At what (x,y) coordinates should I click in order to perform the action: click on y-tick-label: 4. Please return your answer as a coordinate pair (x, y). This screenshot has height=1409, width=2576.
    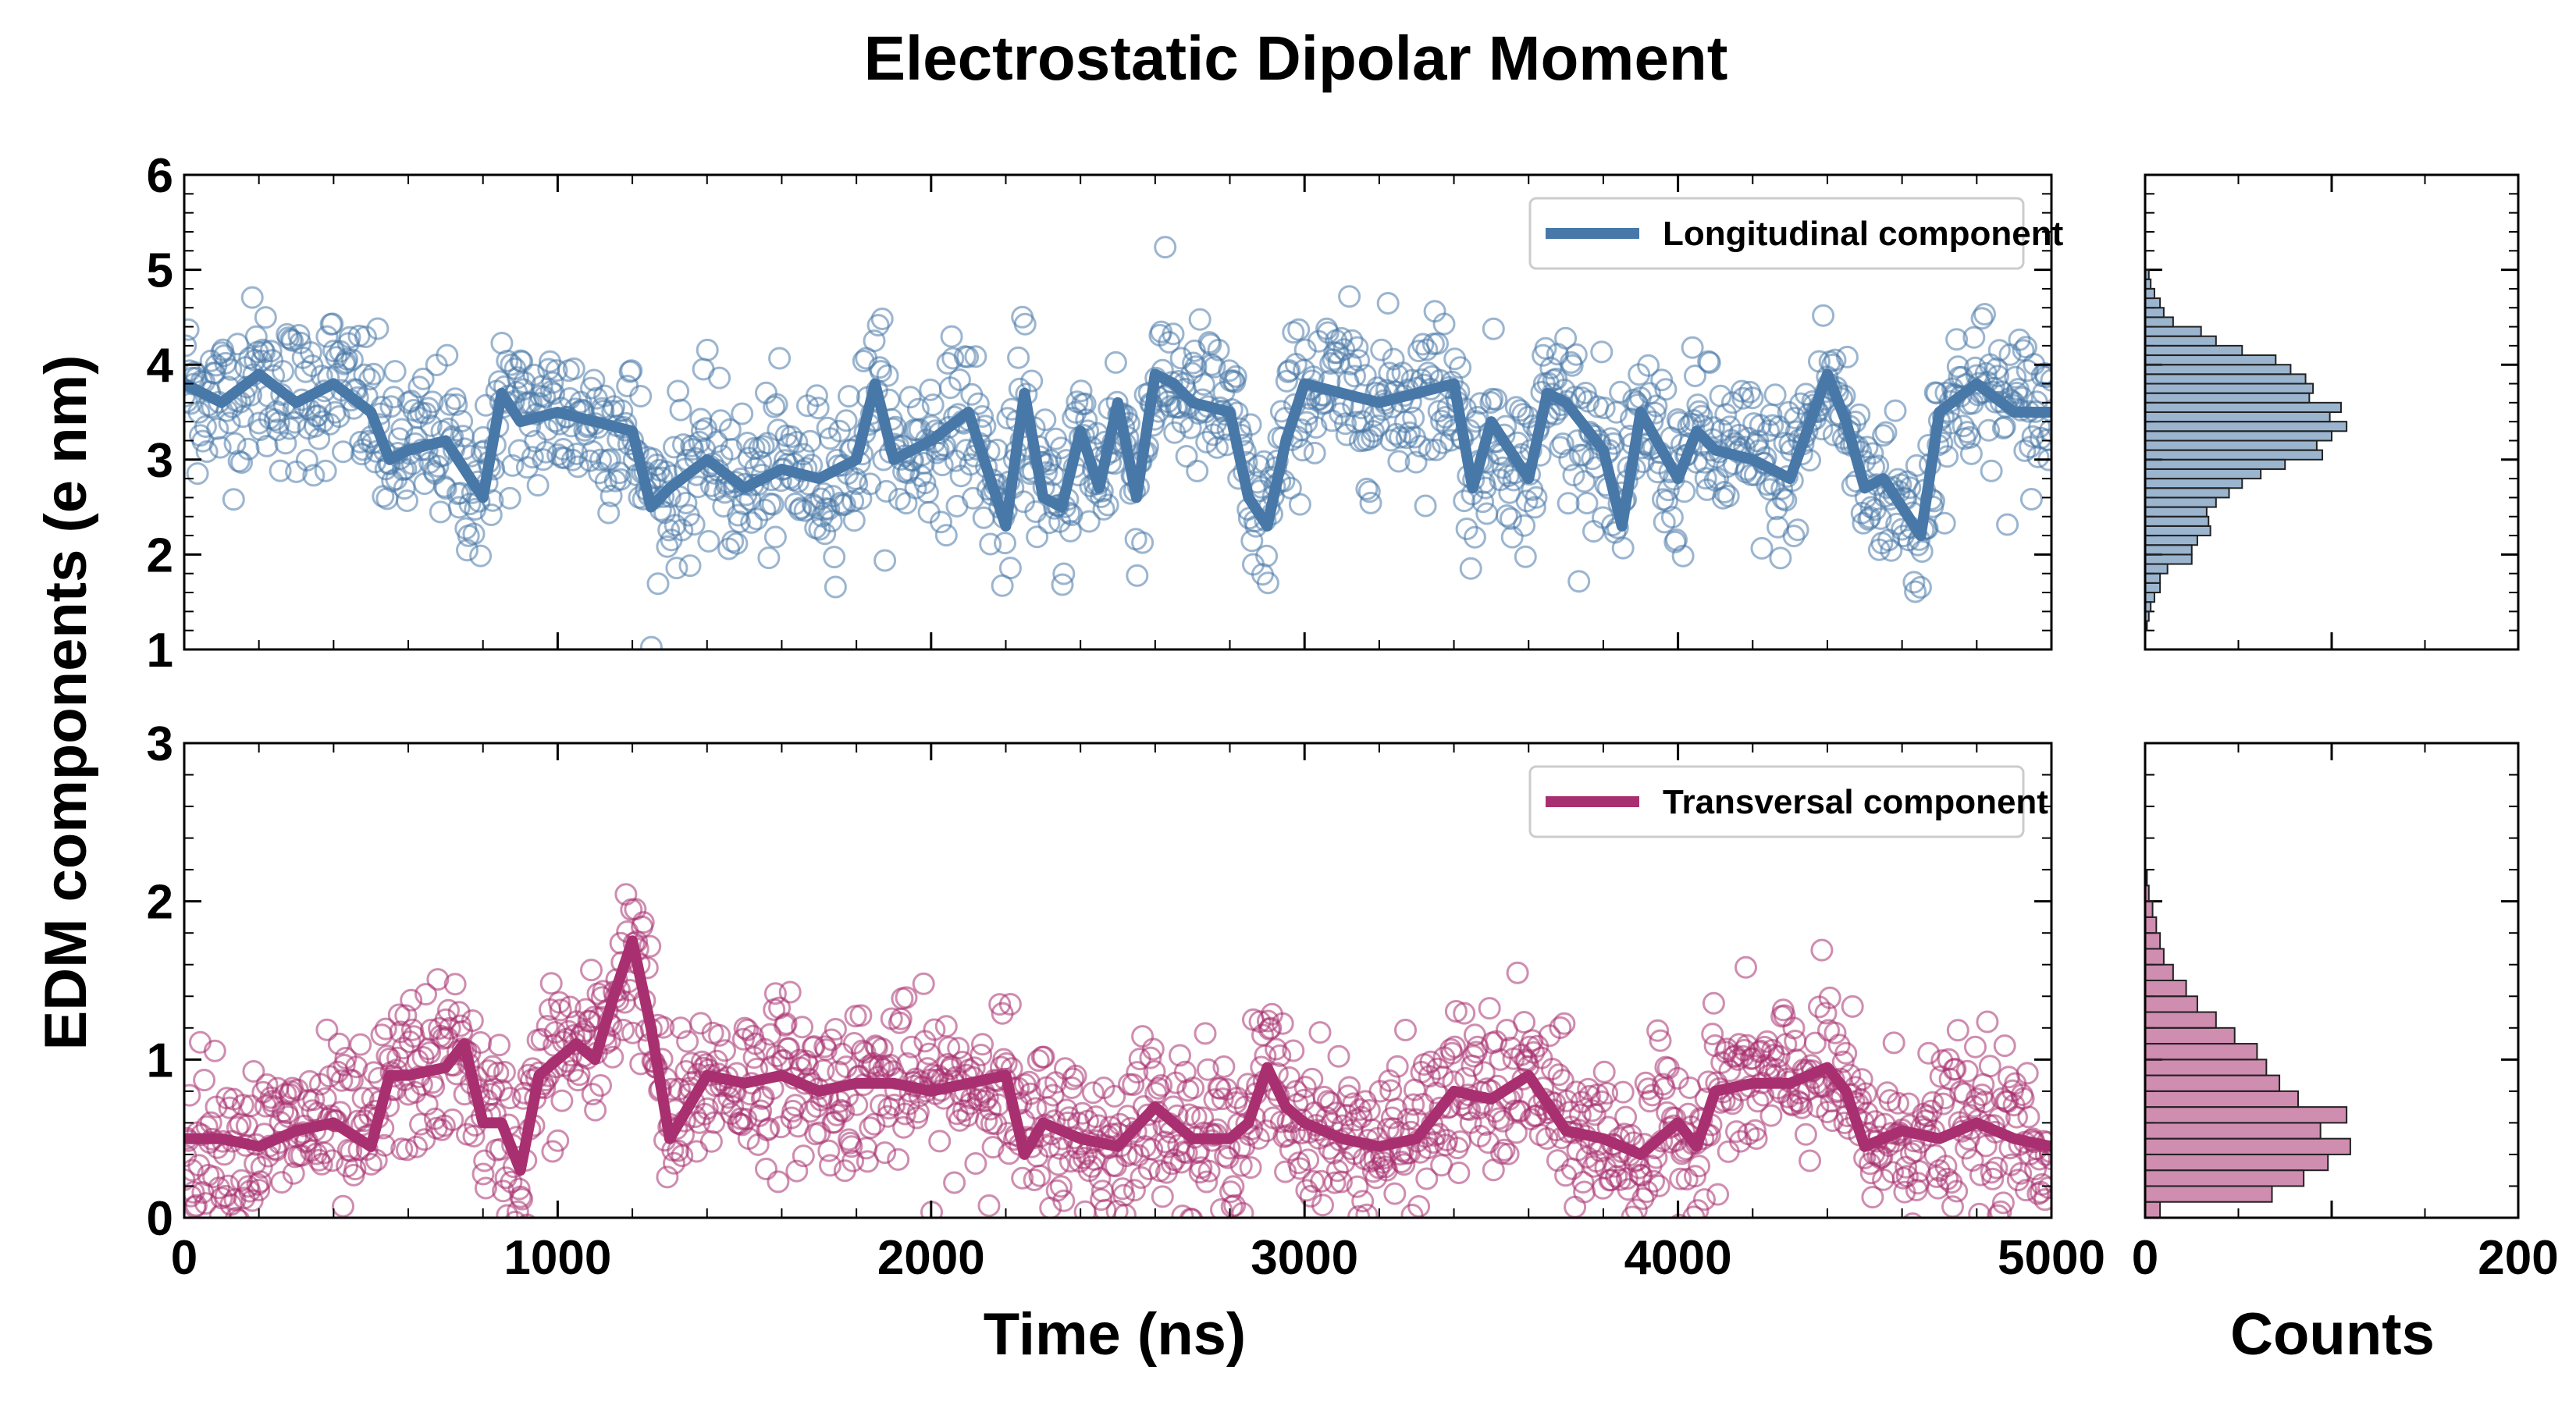
    Looking at the image, I should click on (160, 366).